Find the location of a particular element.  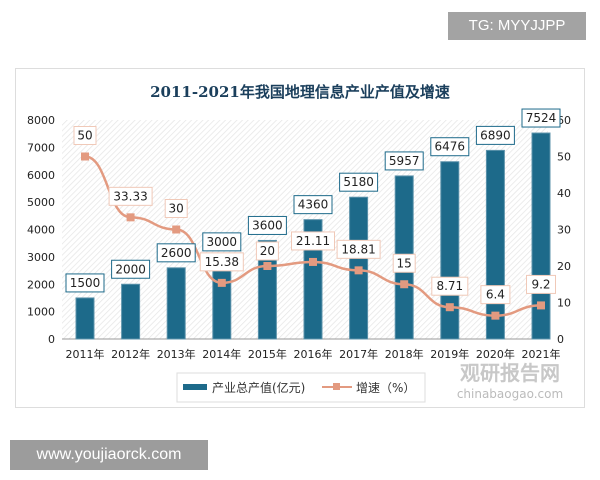

growth-label: 33.33 is located at coordinates (130, 196).